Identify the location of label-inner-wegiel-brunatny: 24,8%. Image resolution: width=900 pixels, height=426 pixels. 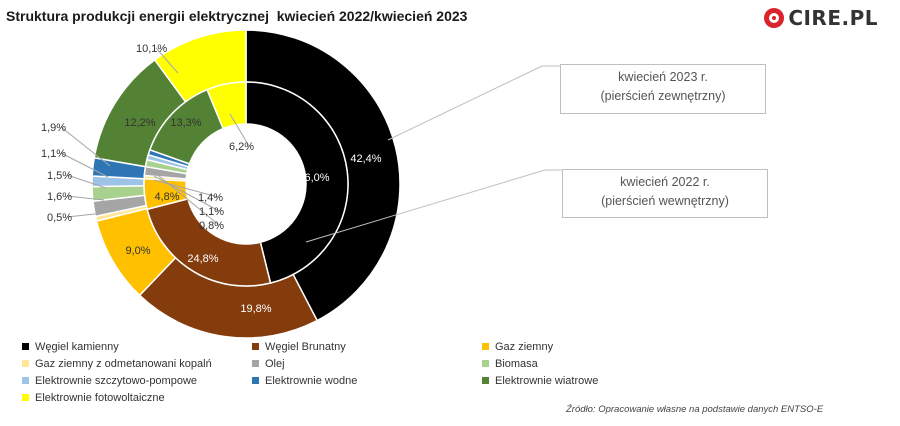
(202, 259).